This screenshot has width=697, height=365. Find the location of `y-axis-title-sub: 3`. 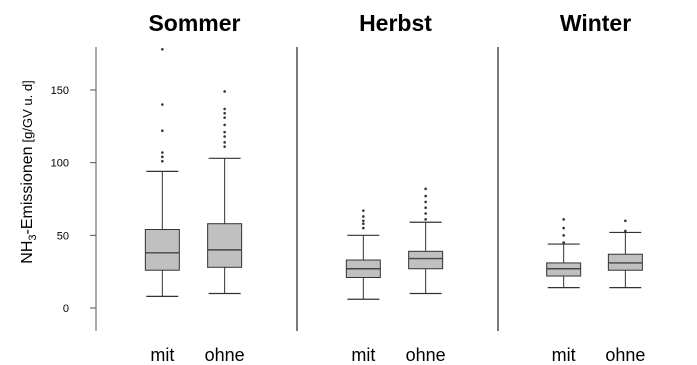

y-axis-title-sub: 3 is located at coordinates (33, 237).